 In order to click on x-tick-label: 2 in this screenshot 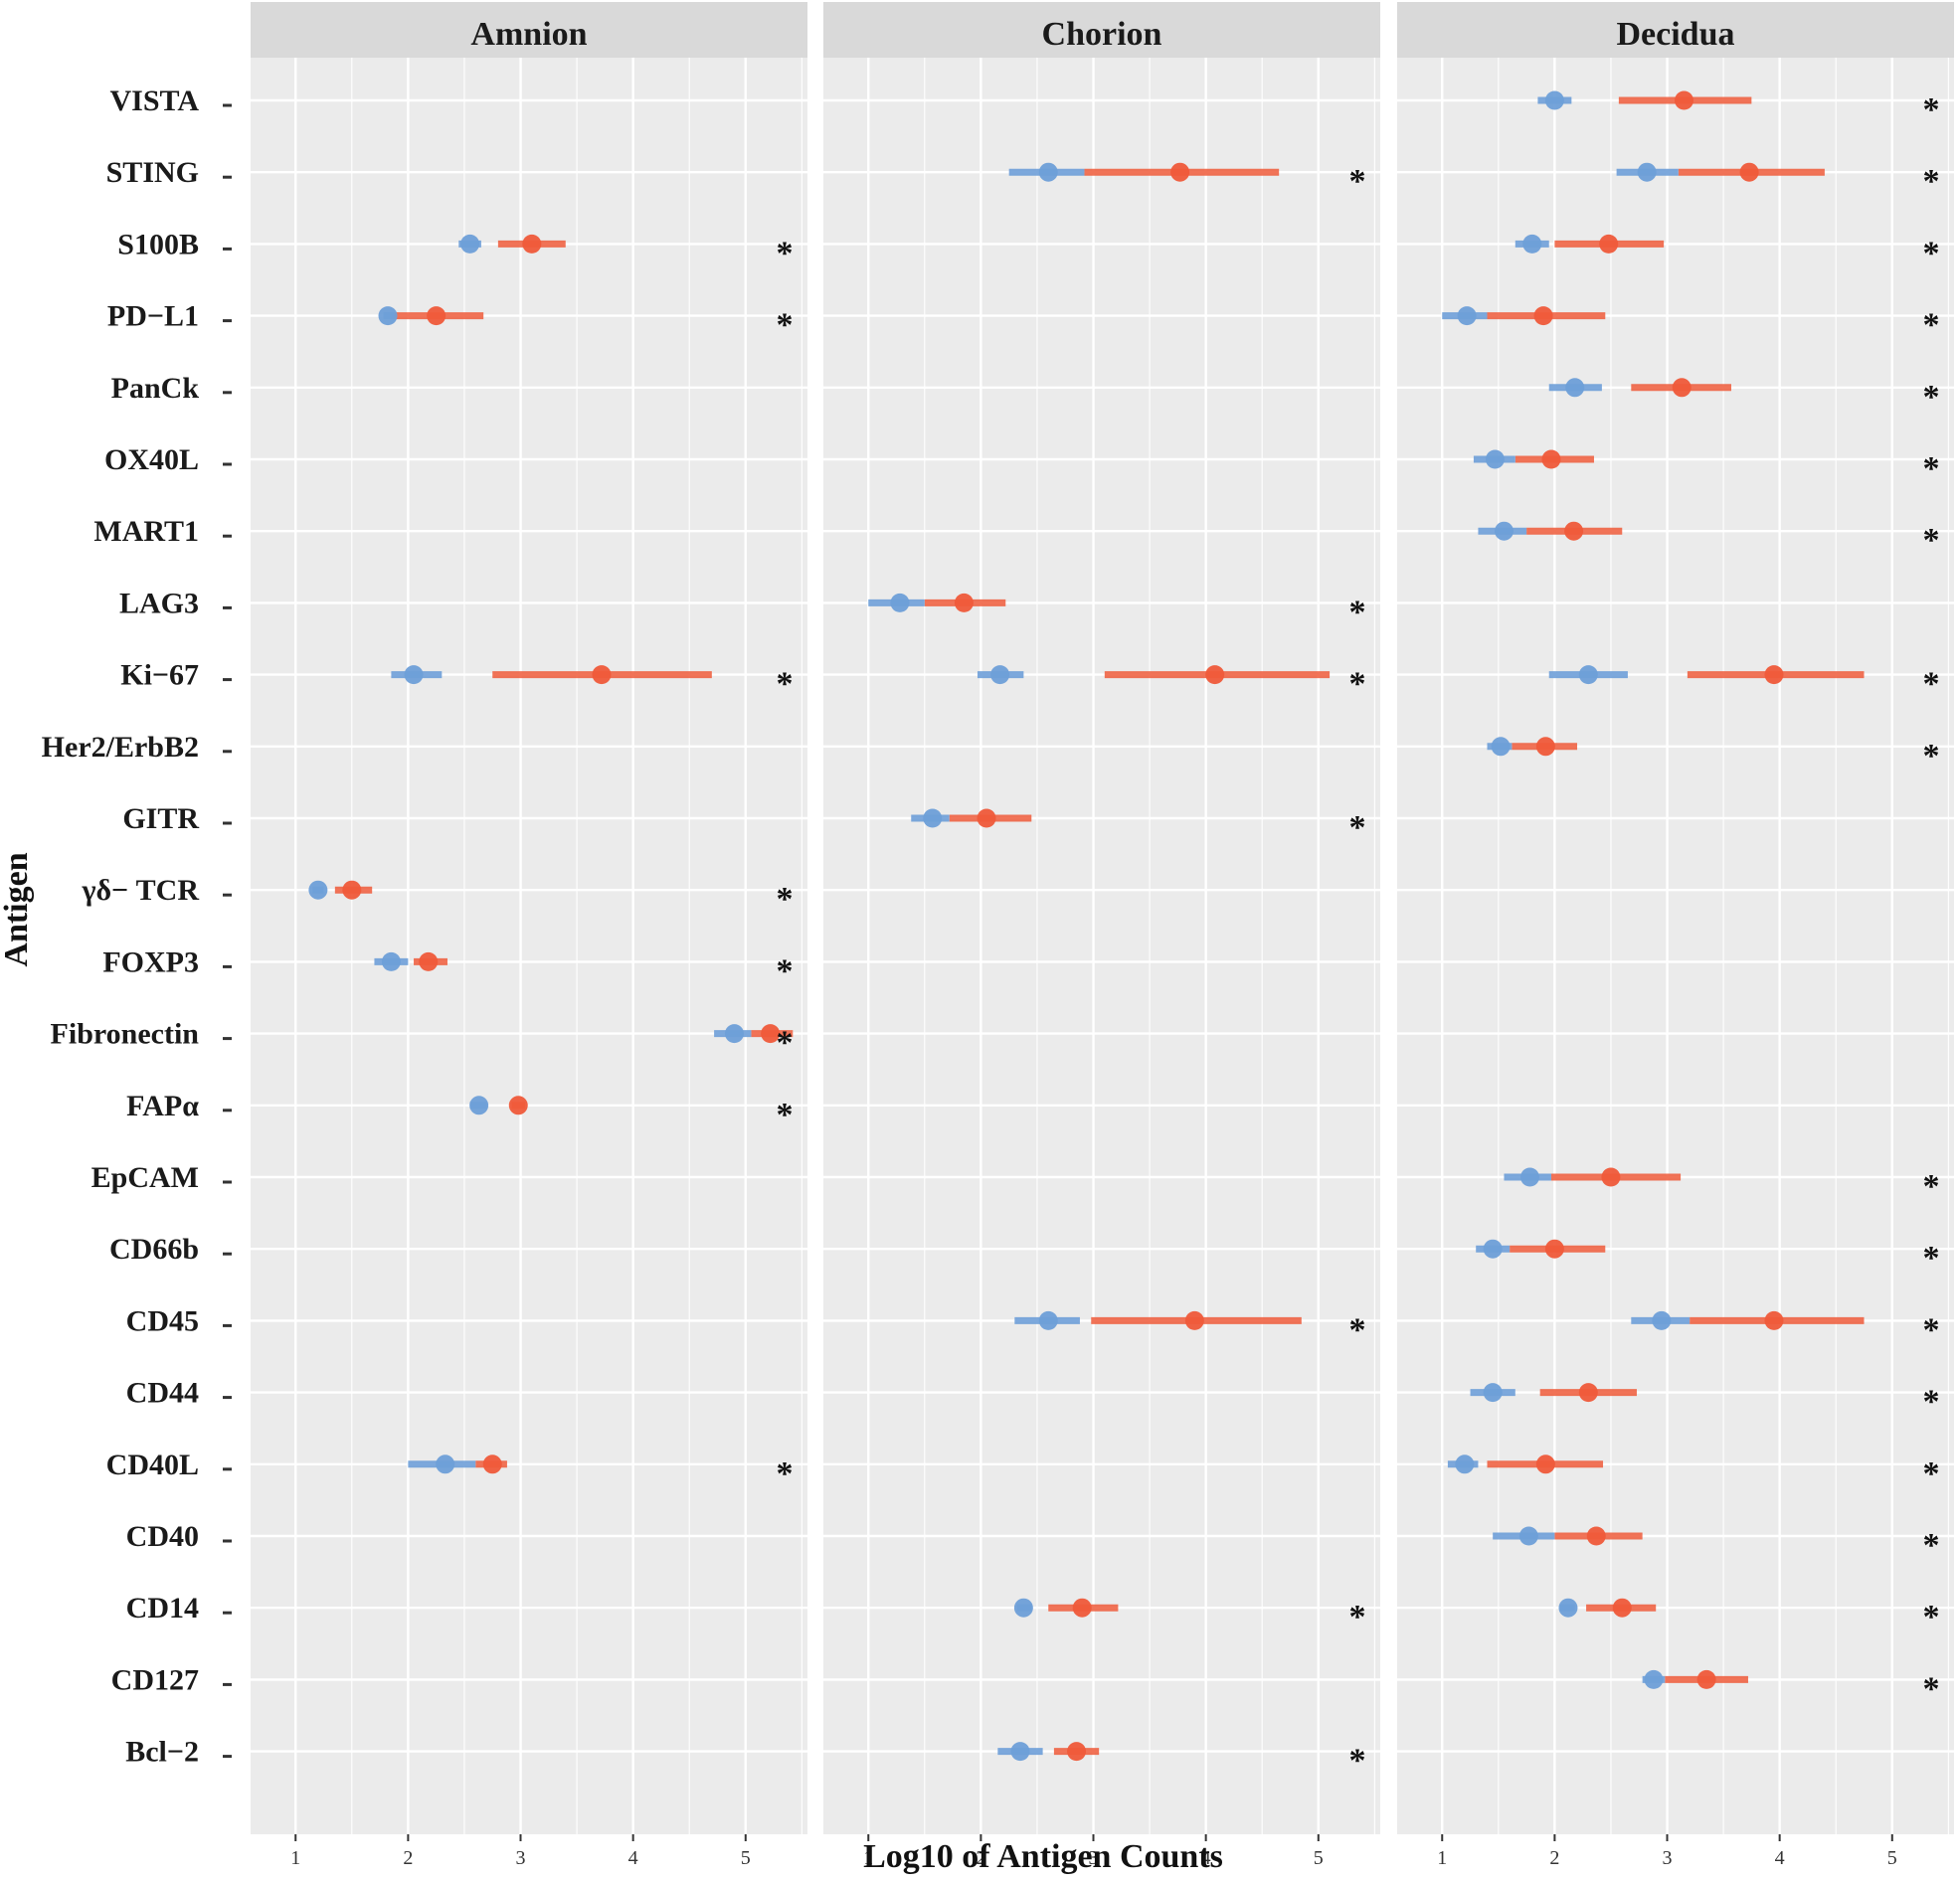, I will do `click(980, 1858)`.